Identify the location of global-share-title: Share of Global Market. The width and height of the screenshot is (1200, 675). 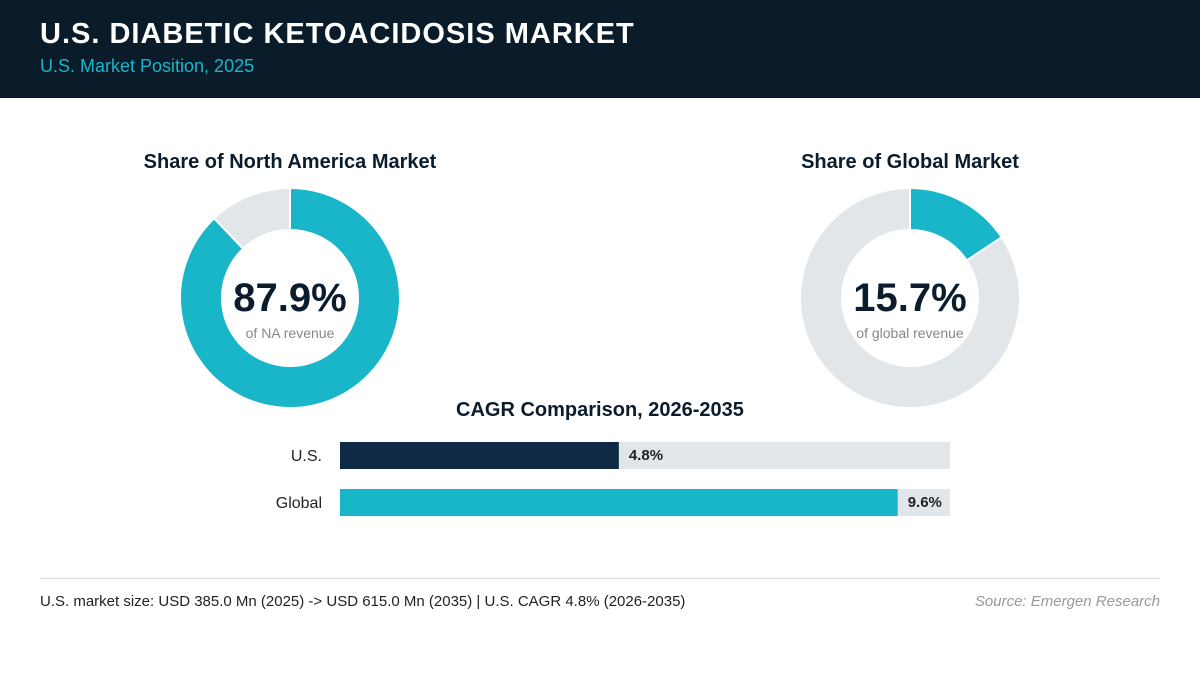
(910, 162).